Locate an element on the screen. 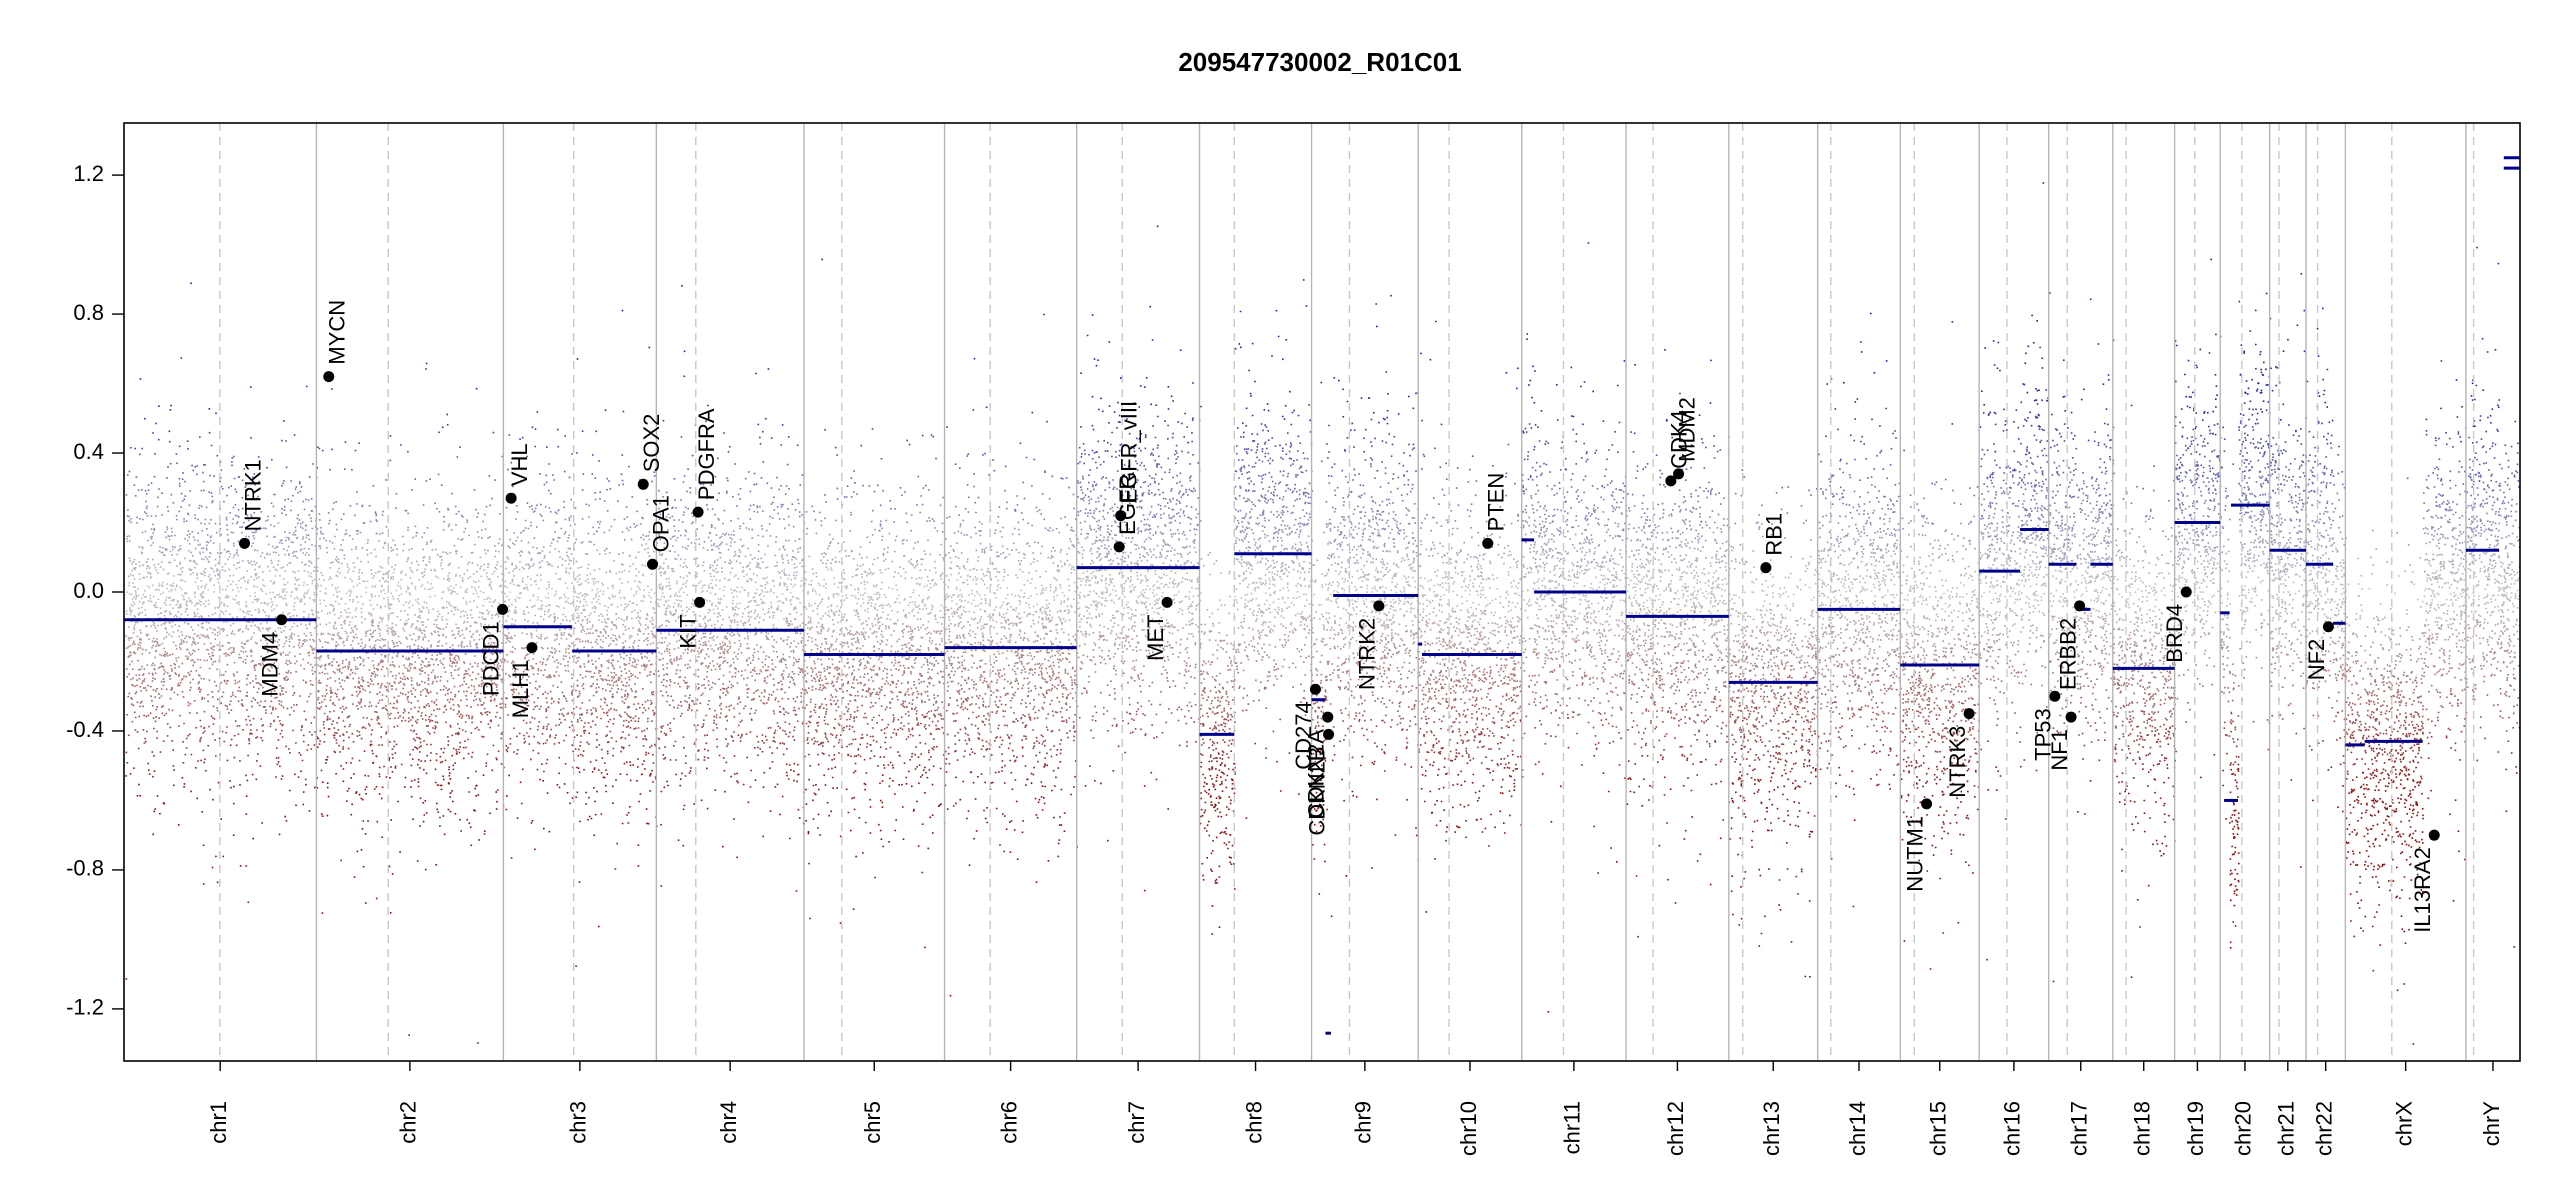 The width and height of the screenshot is (2550, 1200). gene-label-group: NTRK3 is located at coordinates (1957, 762).